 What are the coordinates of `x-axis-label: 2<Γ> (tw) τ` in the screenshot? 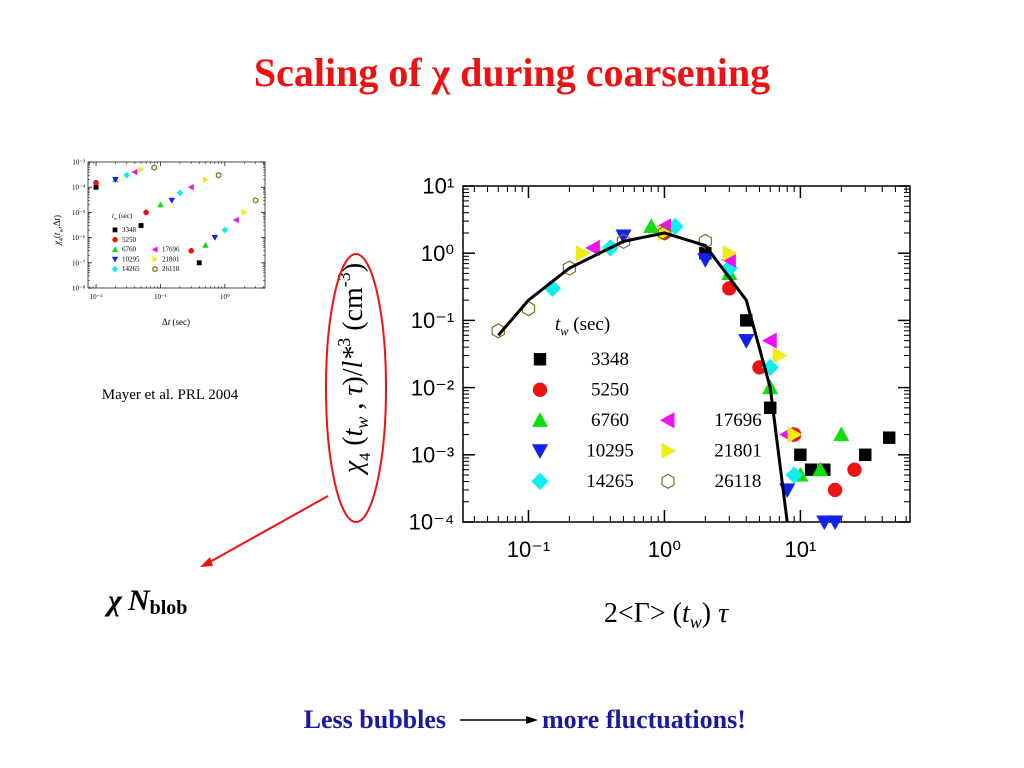 It's located at (666, 615).